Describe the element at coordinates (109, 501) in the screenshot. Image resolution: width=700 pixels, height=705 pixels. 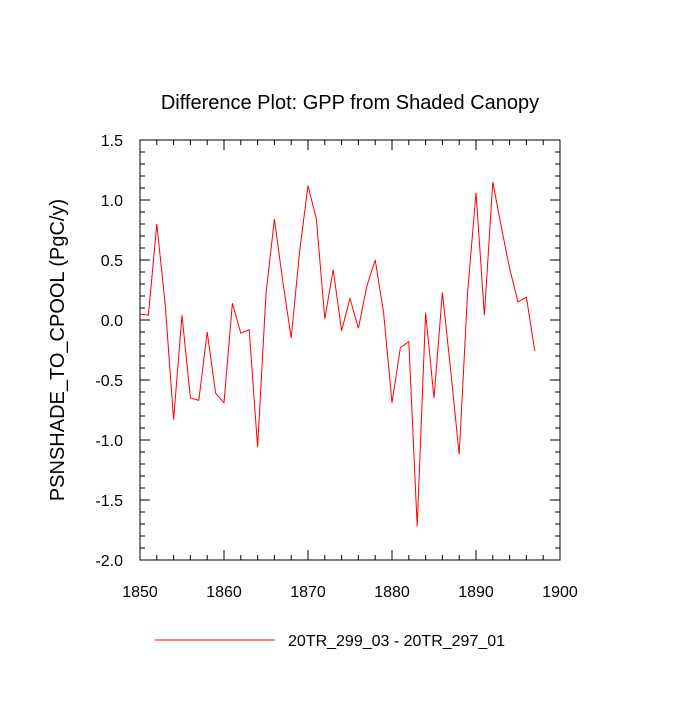
I see `y-tick-label: -1.5` at that location.